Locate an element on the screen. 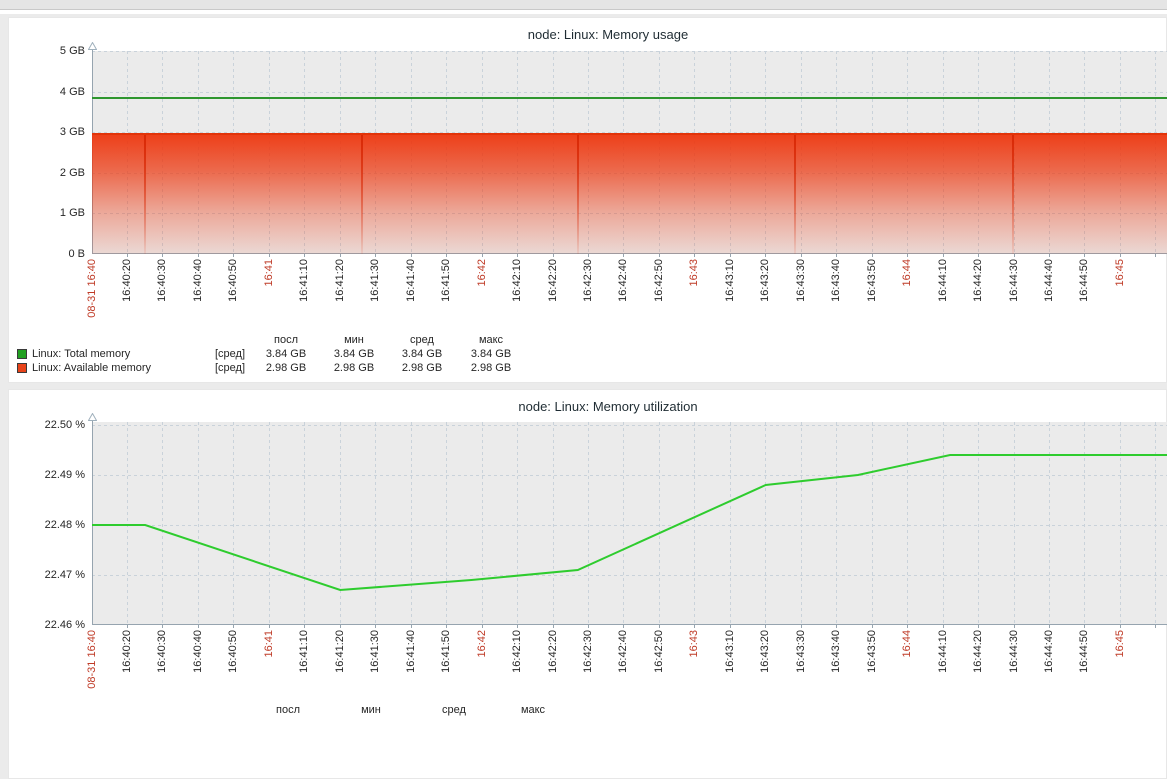 This screenshot has width=1167, height=779. x-axis-label: 16:42:50 is located at coordinates (658, 651).